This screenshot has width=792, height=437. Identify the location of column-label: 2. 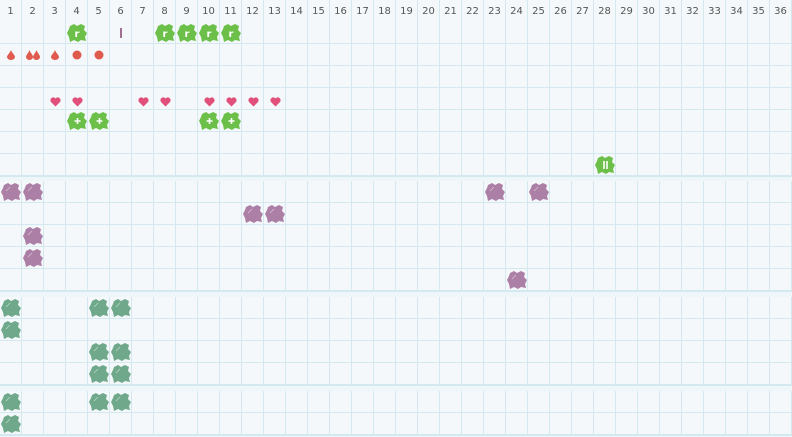
(33, 11).